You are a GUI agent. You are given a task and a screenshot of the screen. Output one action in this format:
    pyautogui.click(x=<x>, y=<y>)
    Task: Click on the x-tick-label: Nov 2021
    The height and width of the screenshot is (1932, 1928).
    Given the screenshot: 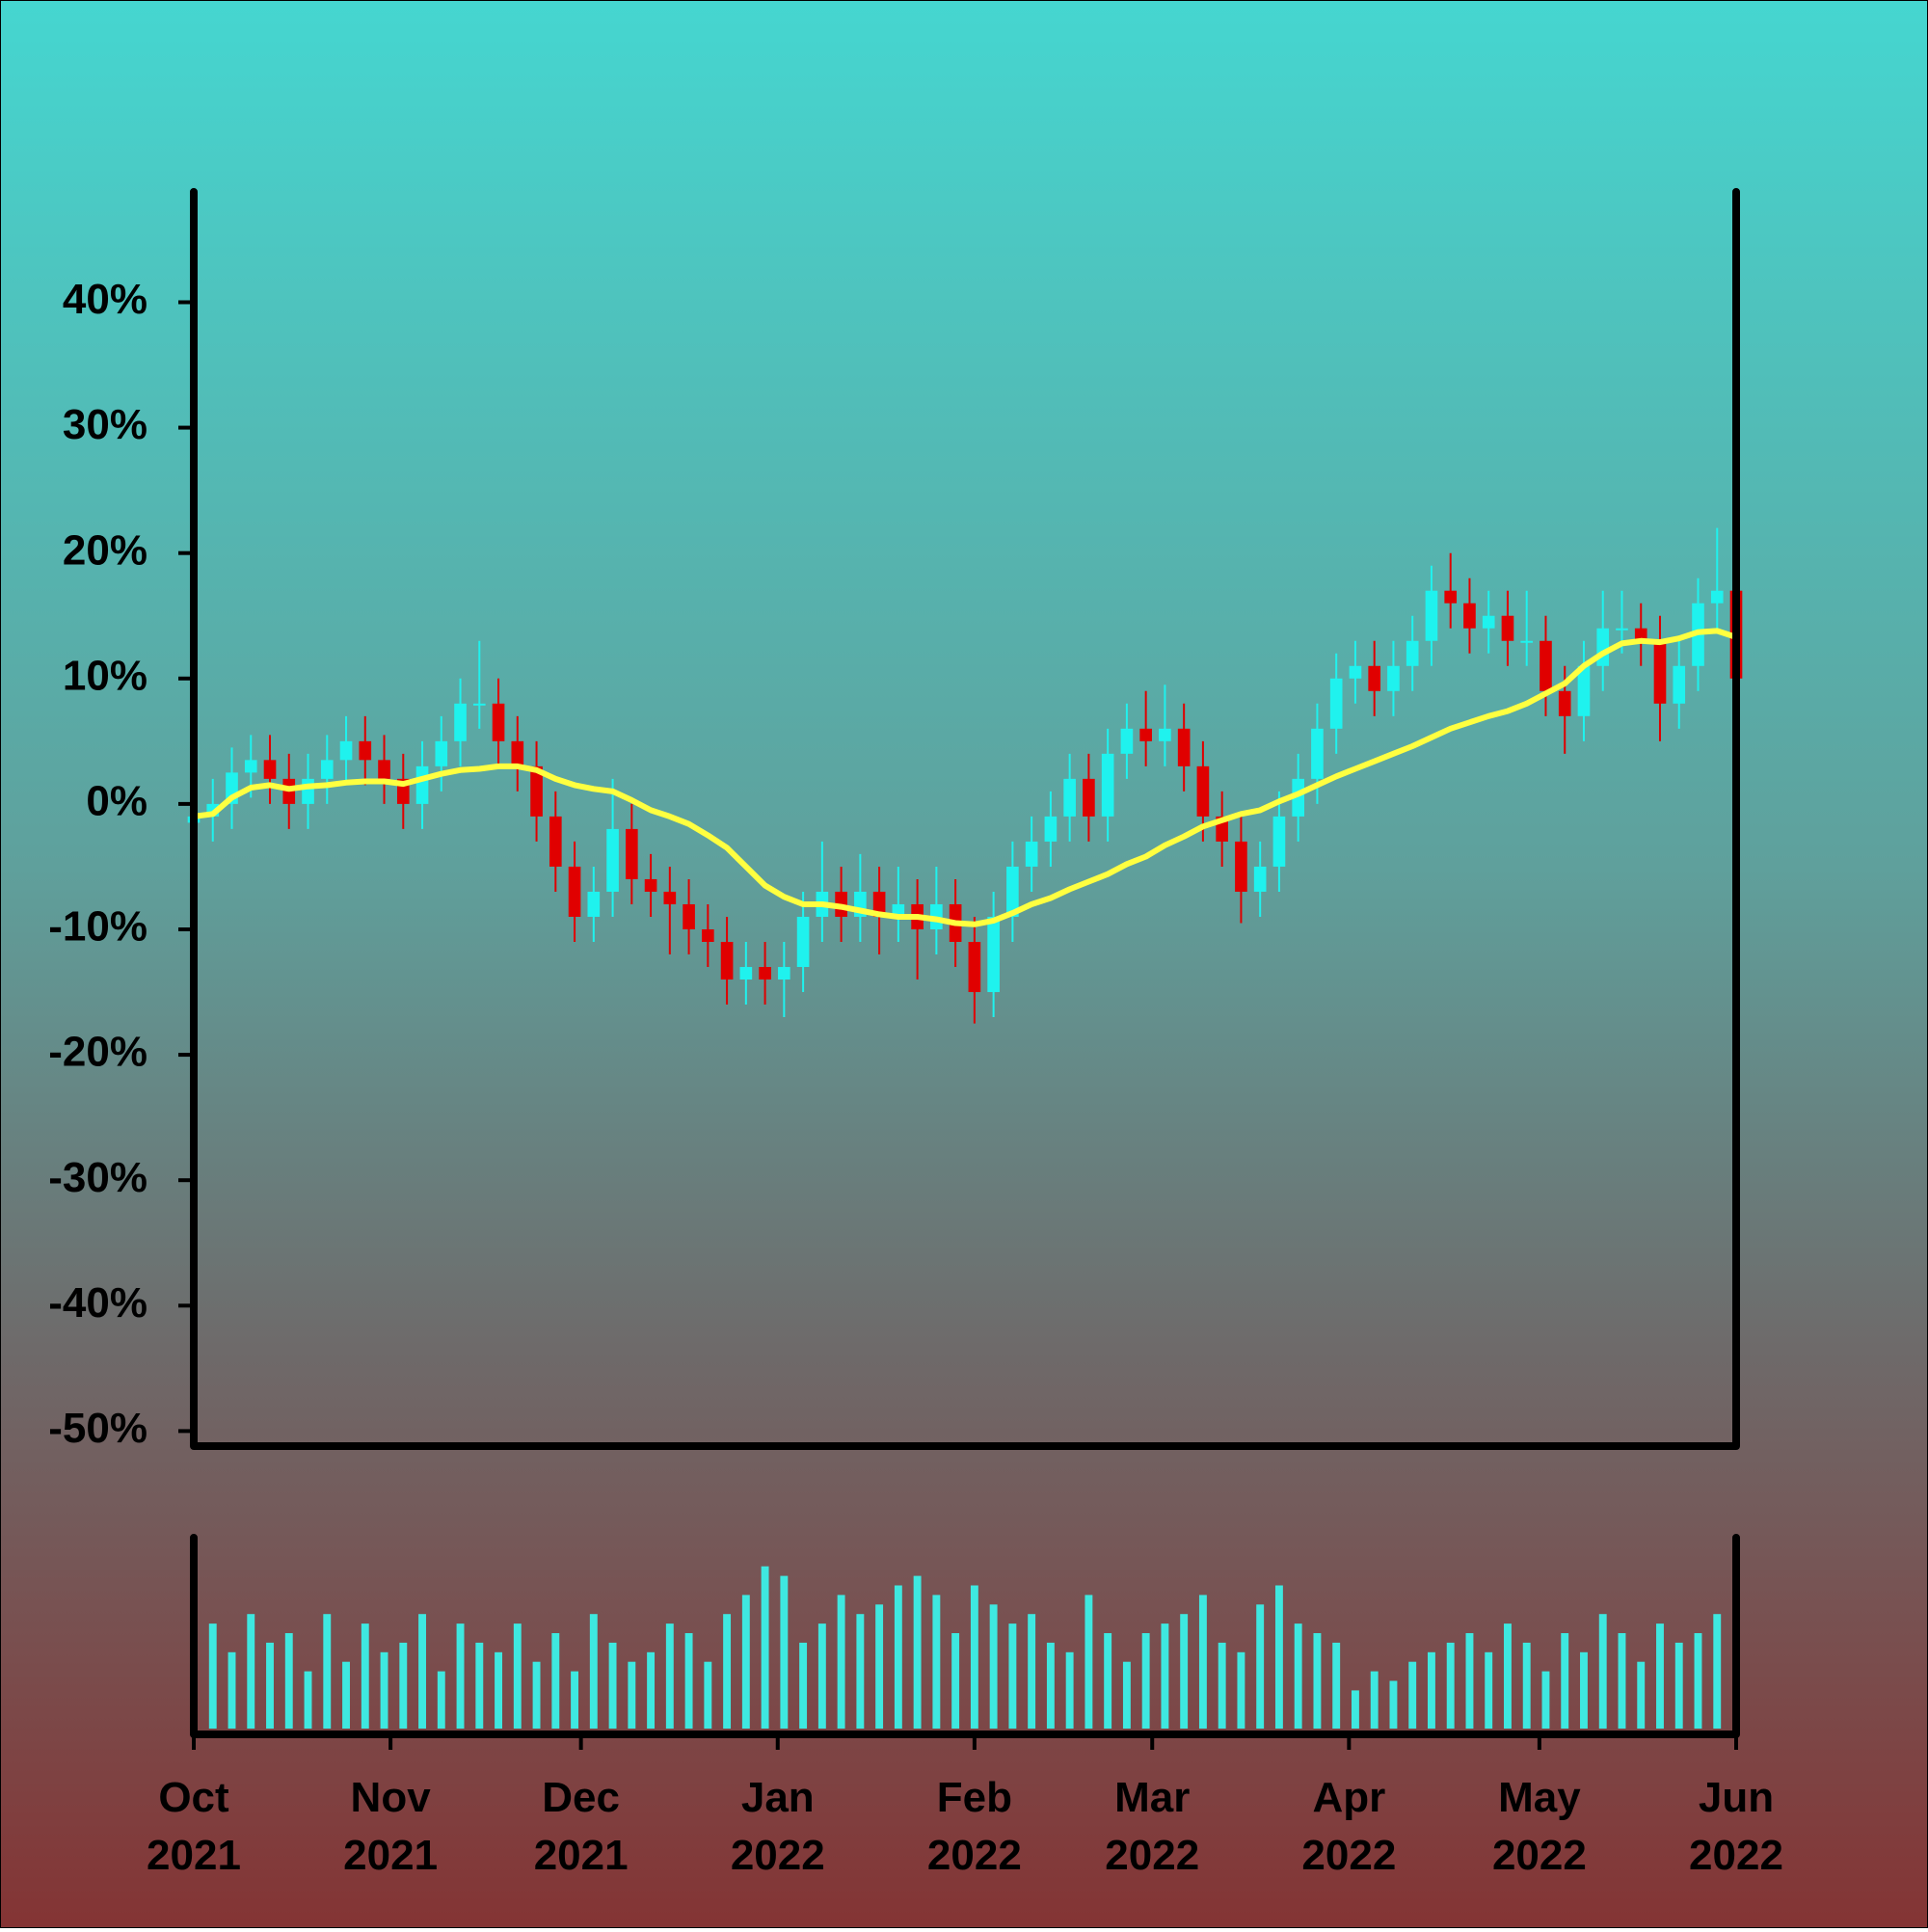 What is the action you would take?
    pyautogui.click(x=390, y=1827)
    